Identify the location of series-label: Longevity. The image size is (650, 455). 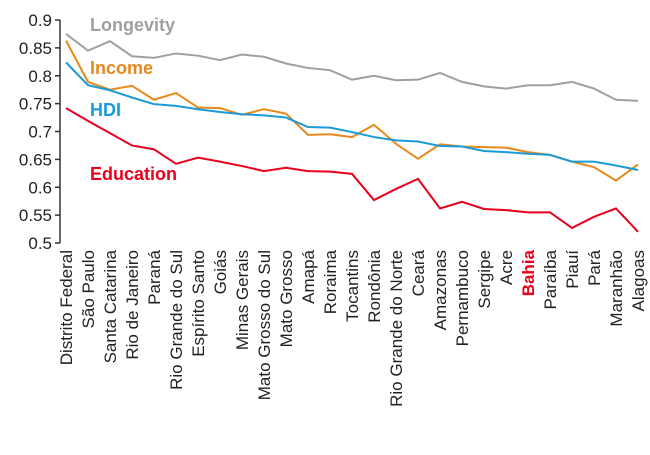
(132, 25).